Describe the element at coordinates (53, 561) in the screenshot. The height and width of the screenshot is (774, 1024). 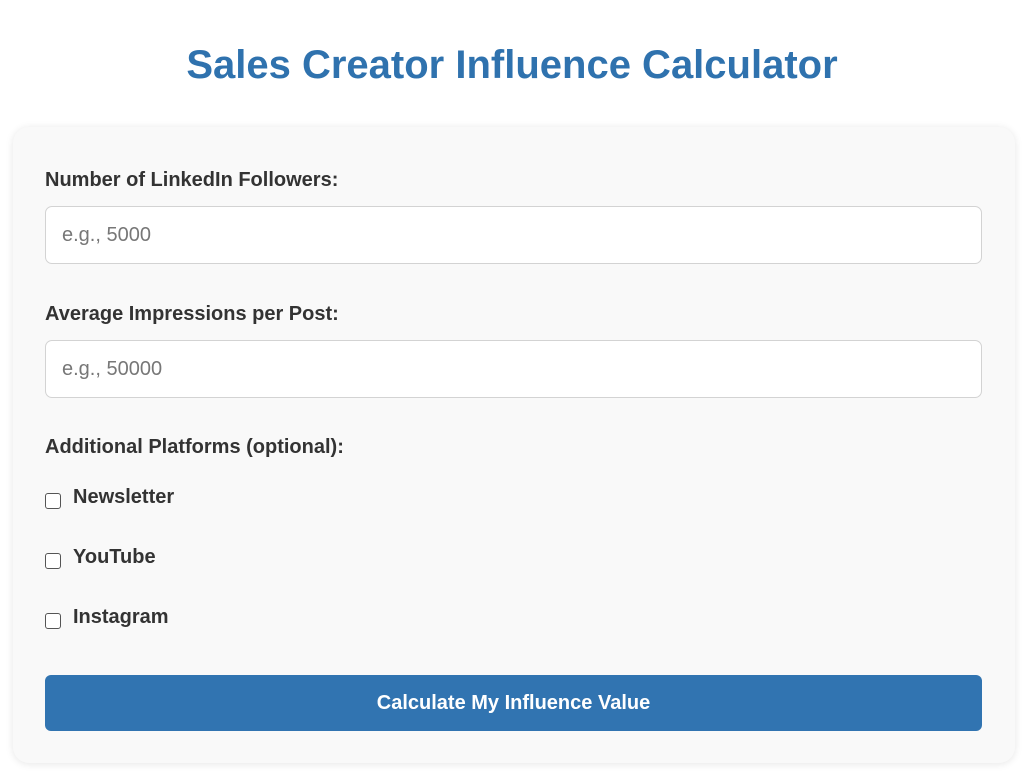
I see `youtube-checkbox` at that location.